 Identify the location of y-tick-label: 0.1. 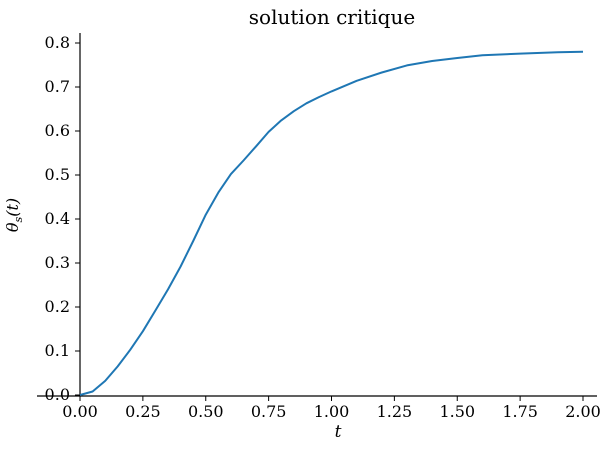
(57, 350).